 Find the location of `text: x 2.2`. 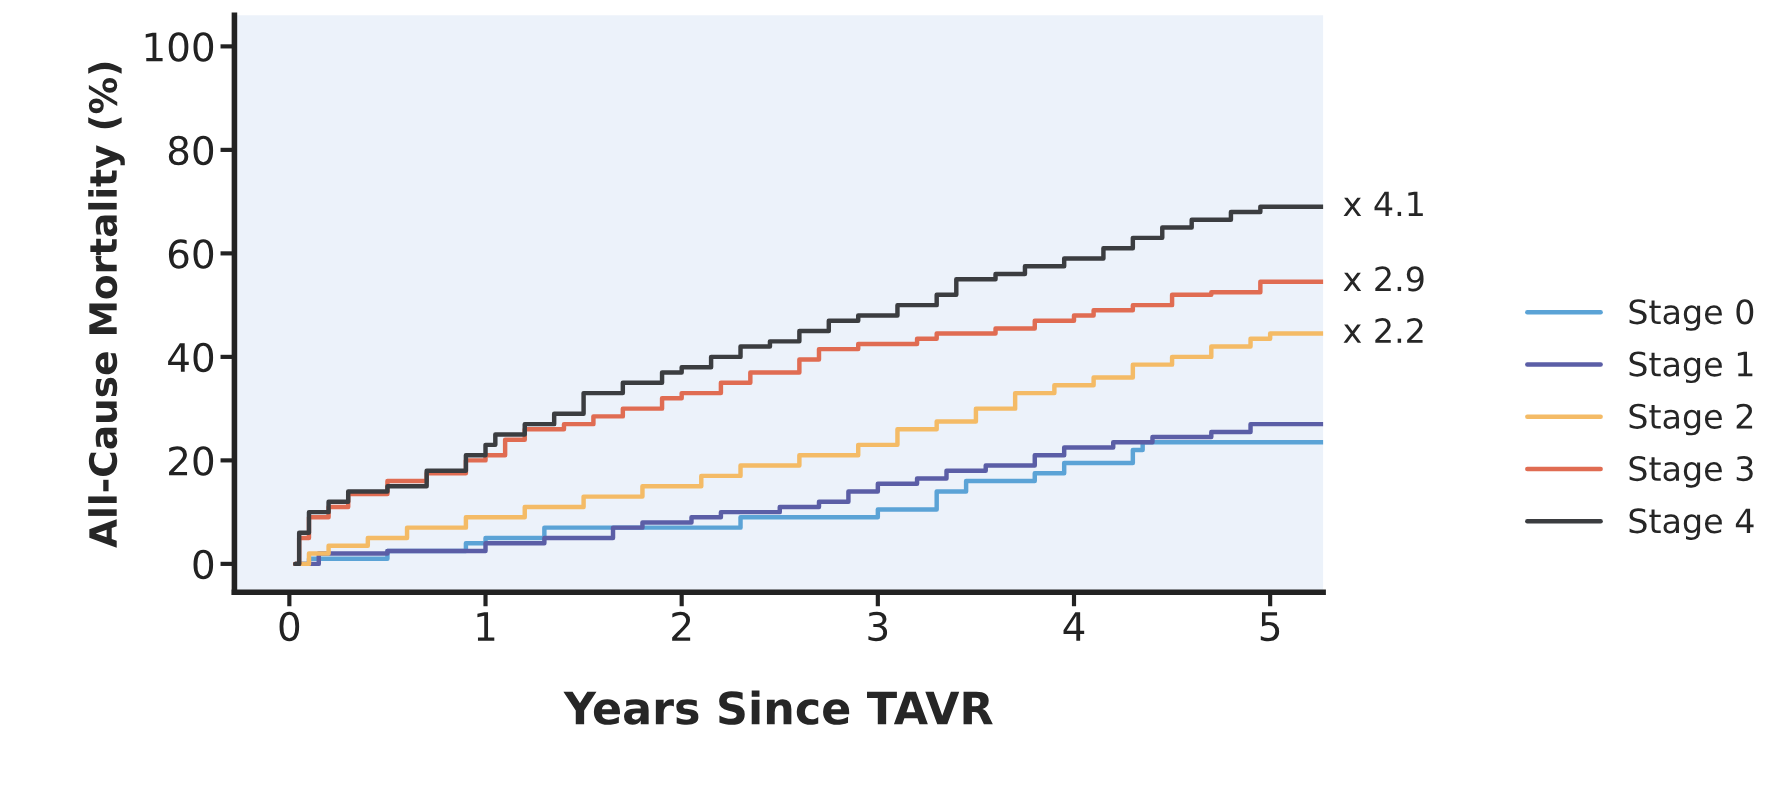

text: x 2.2 is located at coordinates (1383, 330).